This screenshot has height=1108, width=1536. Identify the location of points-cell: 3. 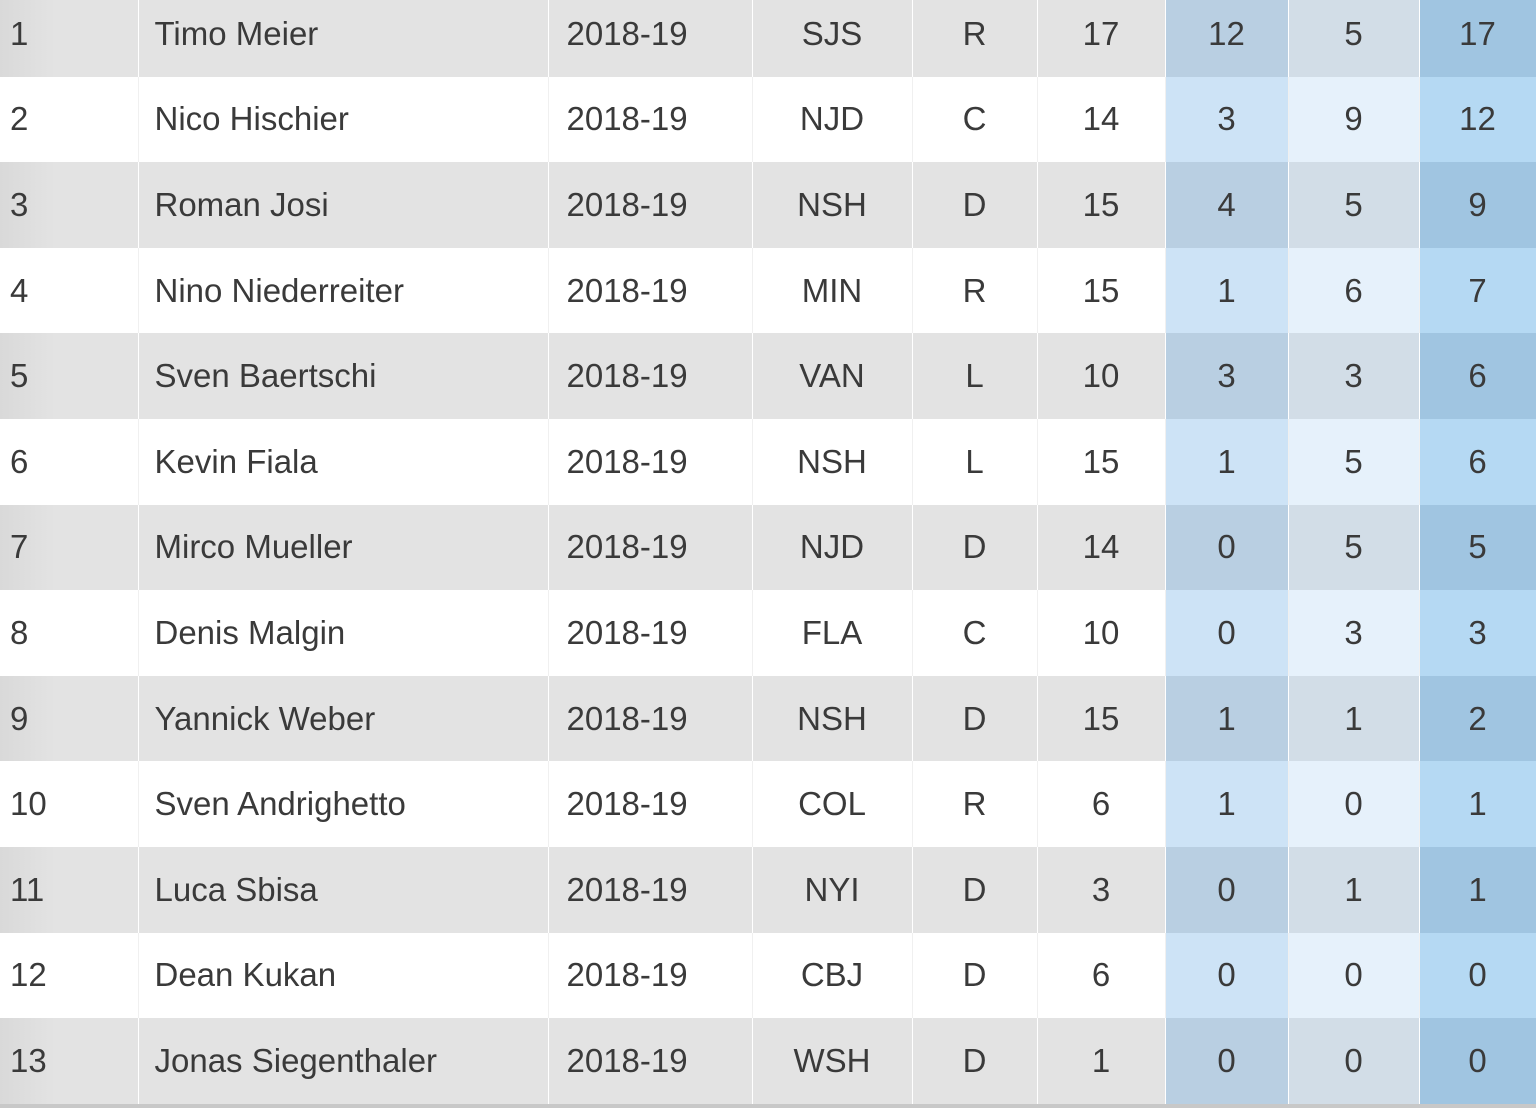
(1477, 633).